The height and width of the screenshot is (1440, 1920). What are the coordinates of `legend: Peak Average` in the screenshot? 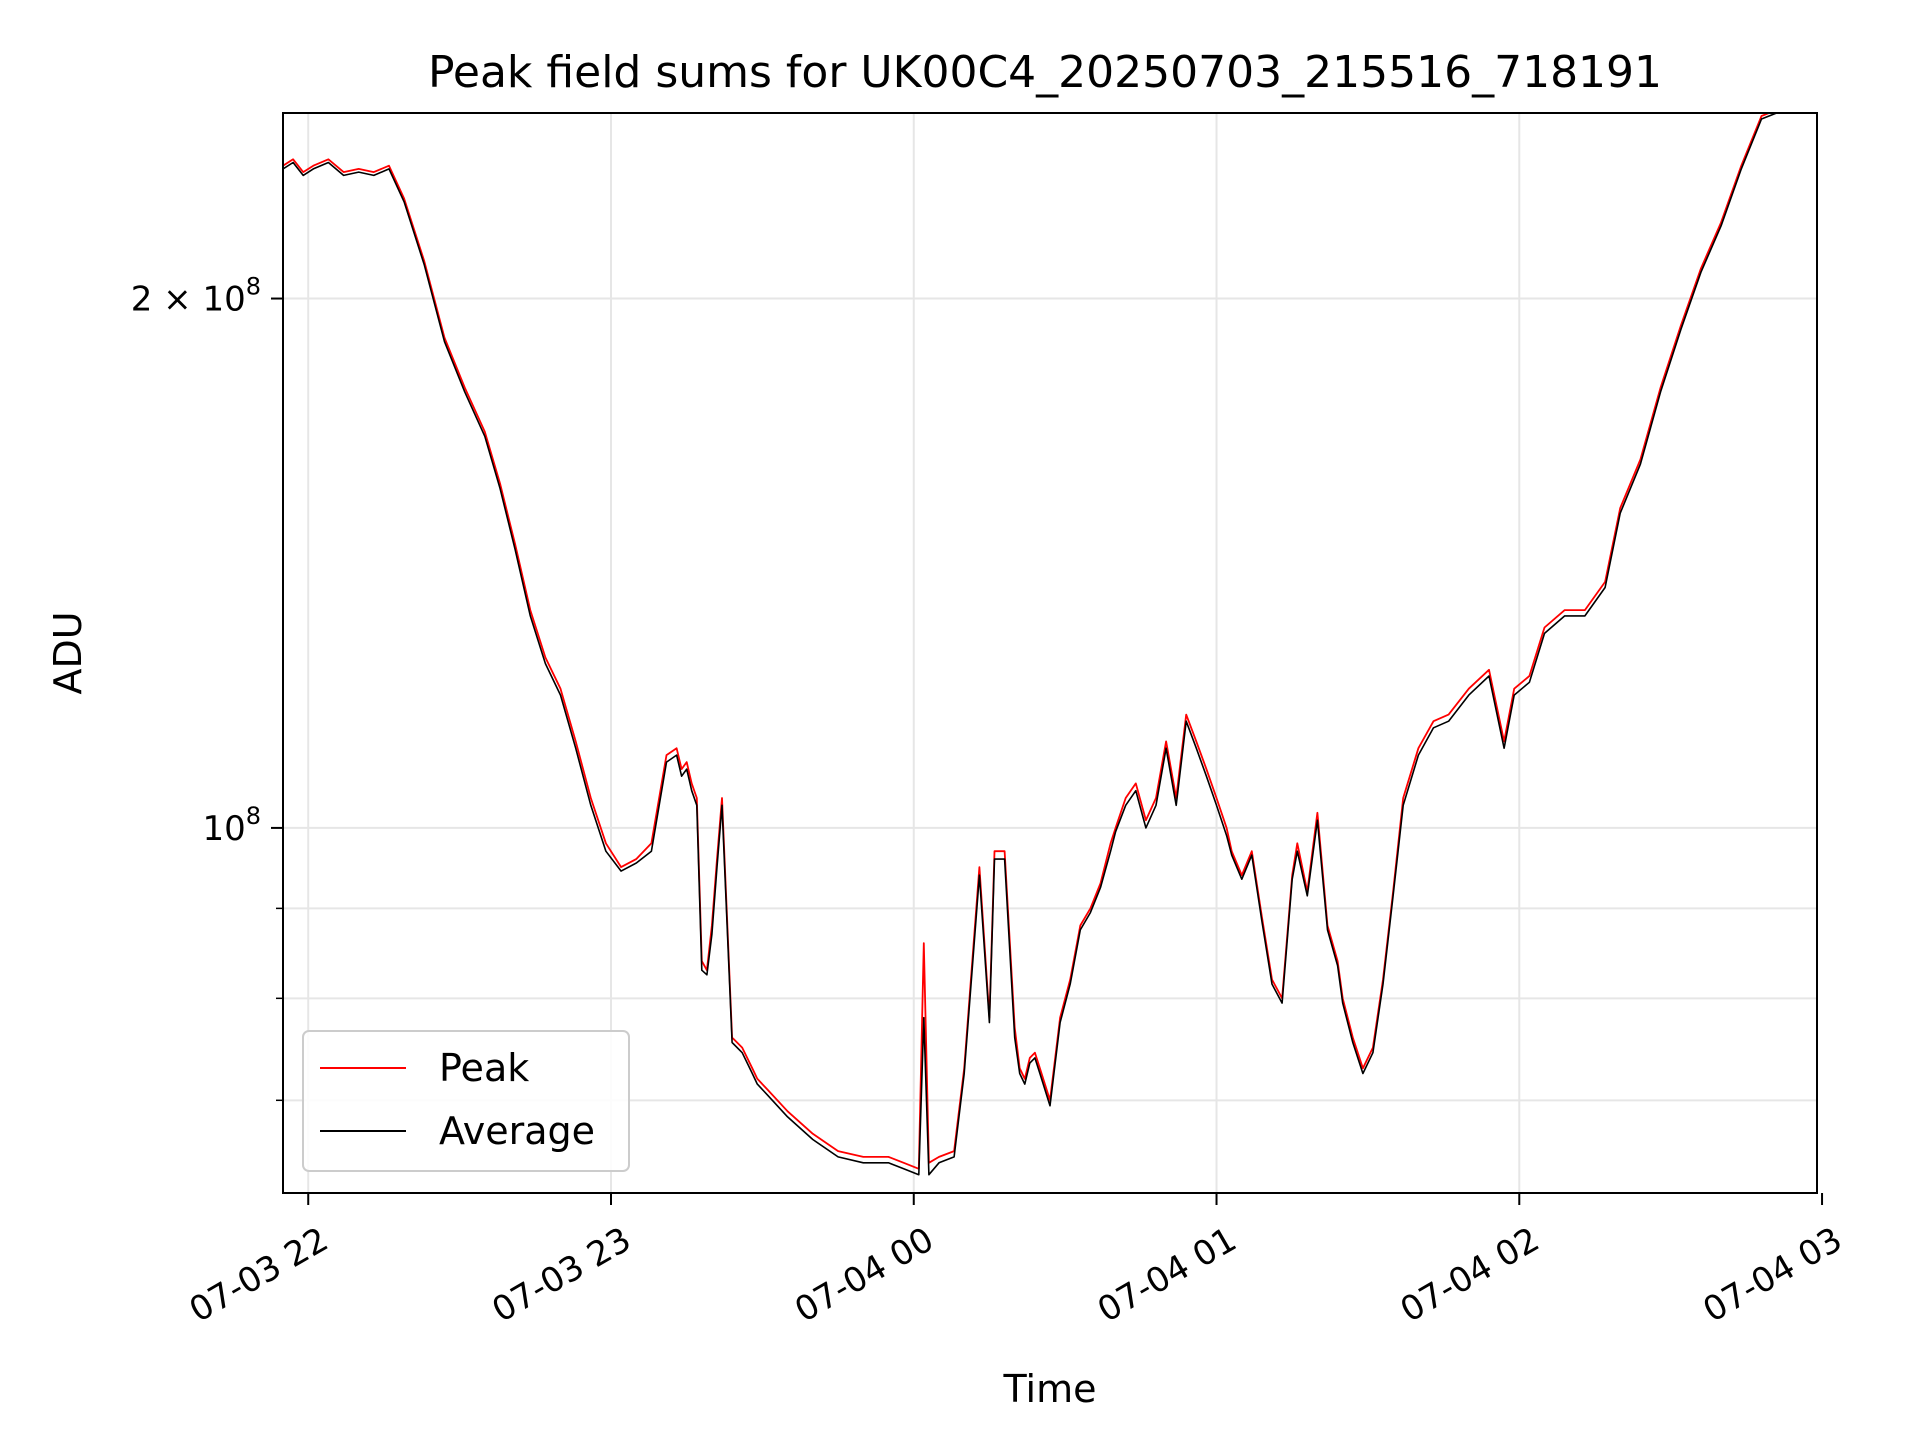 It's located at (466, 1101).